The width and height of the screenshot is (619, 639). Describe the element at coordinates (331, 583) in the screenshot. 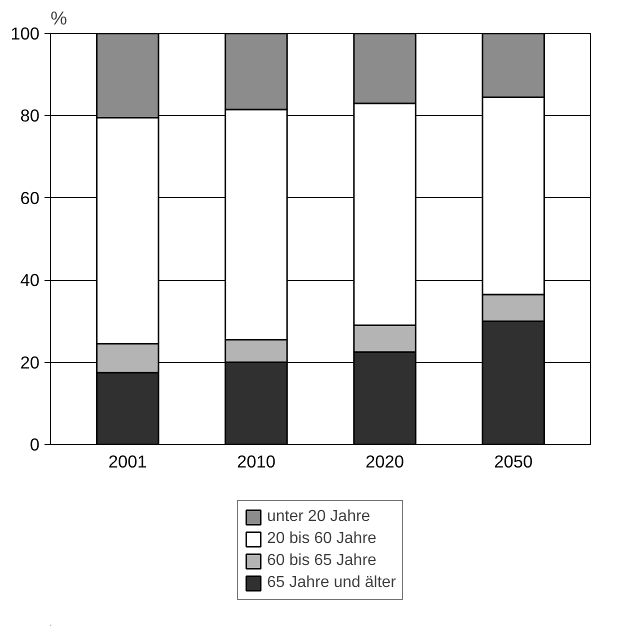

I see `legend-label: 65 Jahre und älter` at that location.